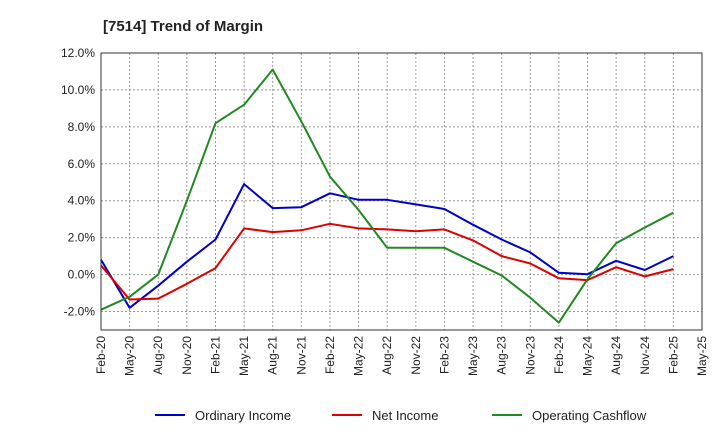 The height and width of the screenshot is (440, 720). Describe the element at coordinates (645, 355) in the screenshot. I see `x-tick-label: Nov-24` at that location.